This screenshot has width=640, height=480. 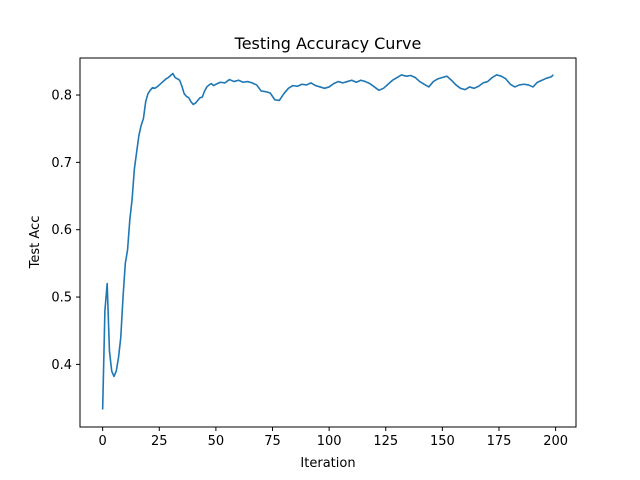 I want to click on y-tick-label: 0.6, so click(x=61, y=230).